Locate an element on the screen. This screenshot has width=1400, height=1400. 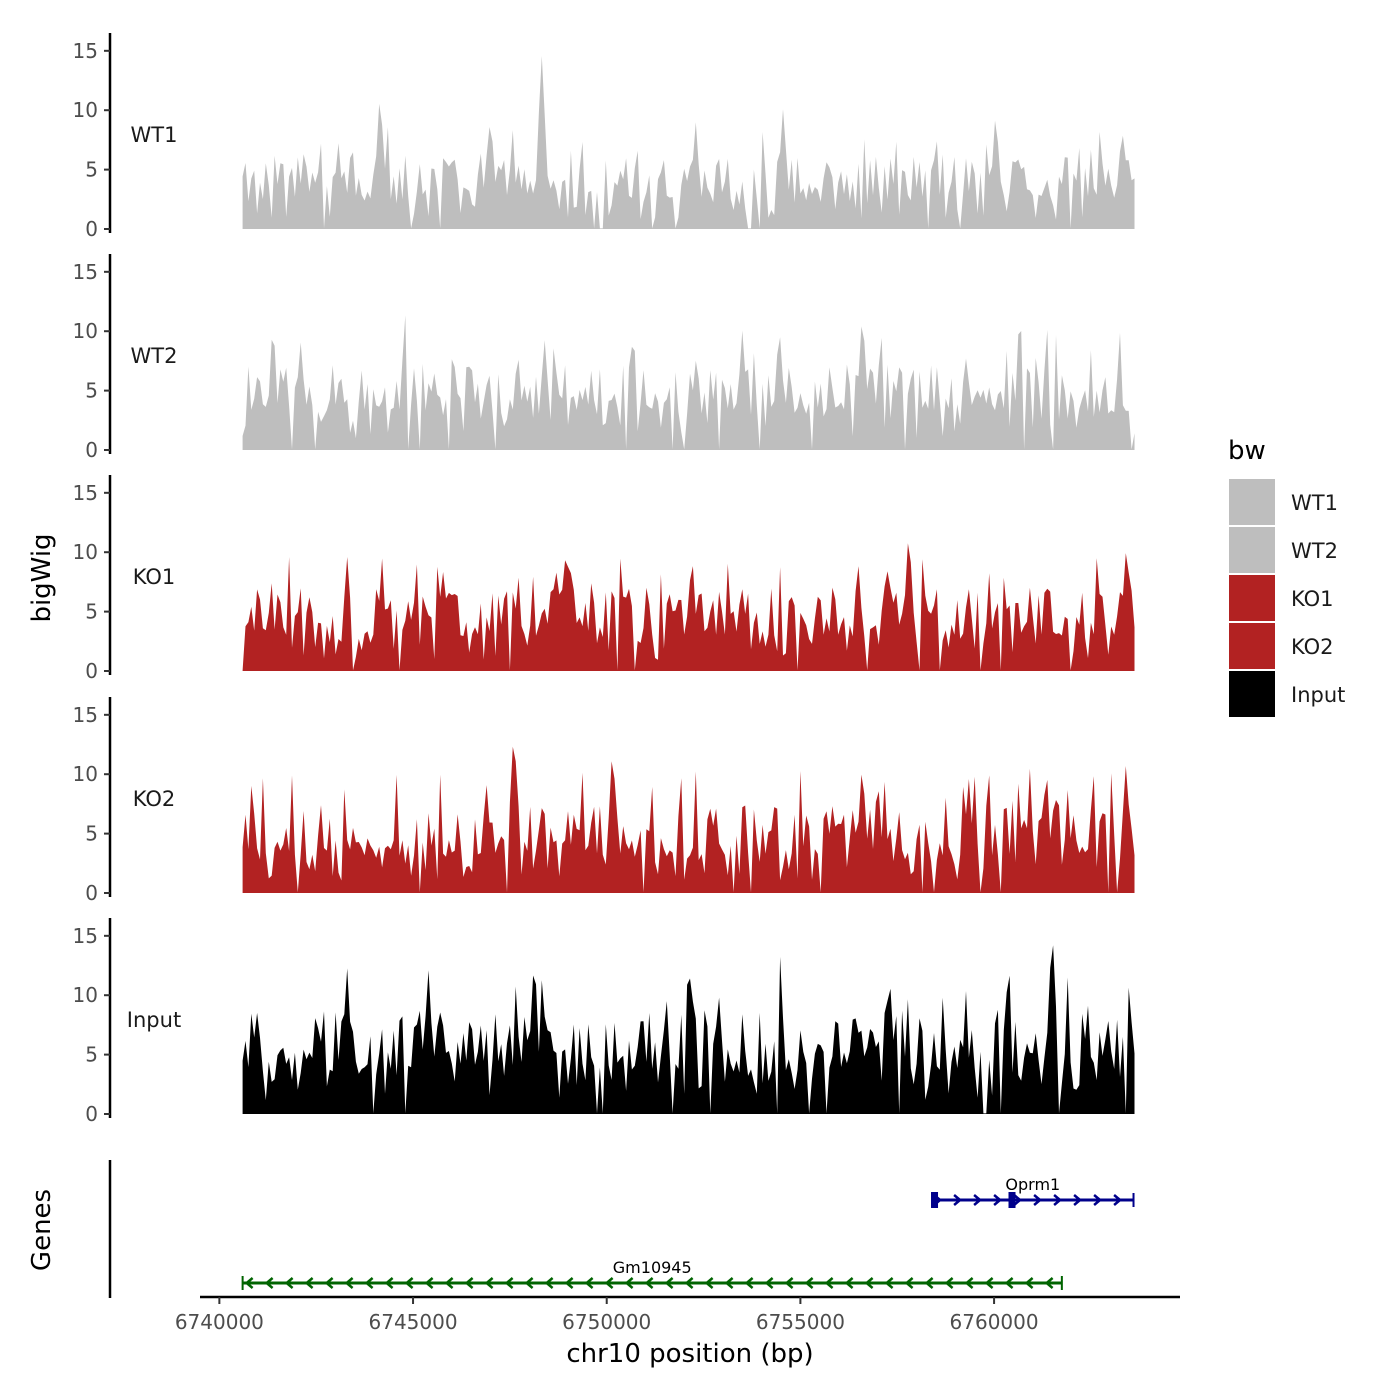
legend-label-ko1: KO1 is located at coordinates (1312, 599).